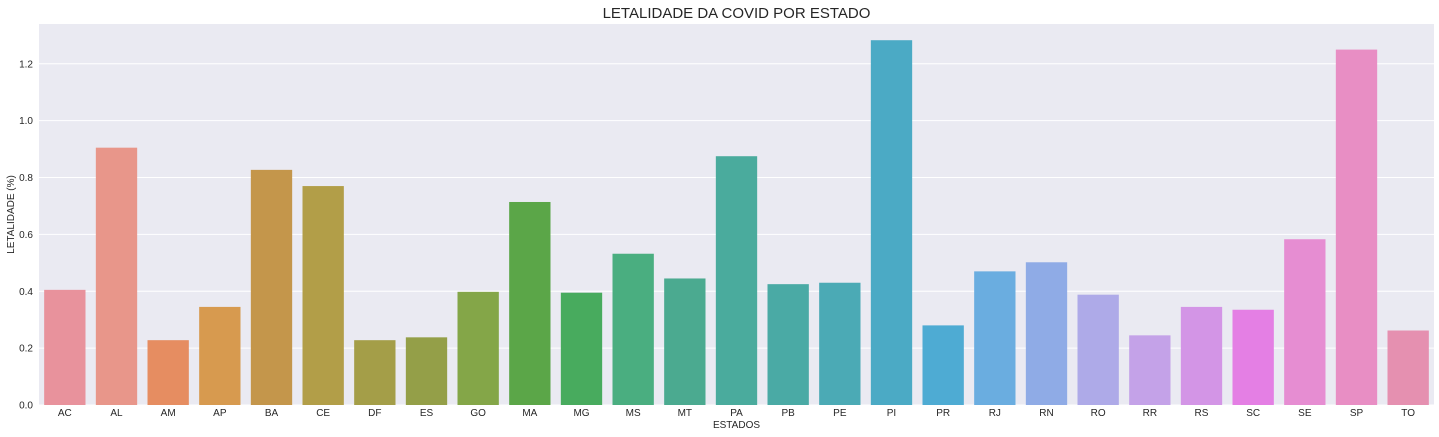 The width and height of the screenshot is (1439, 437). Describe the element at coordinates (1253, 357) in the screenshot. I see `bar-sc` at that location.